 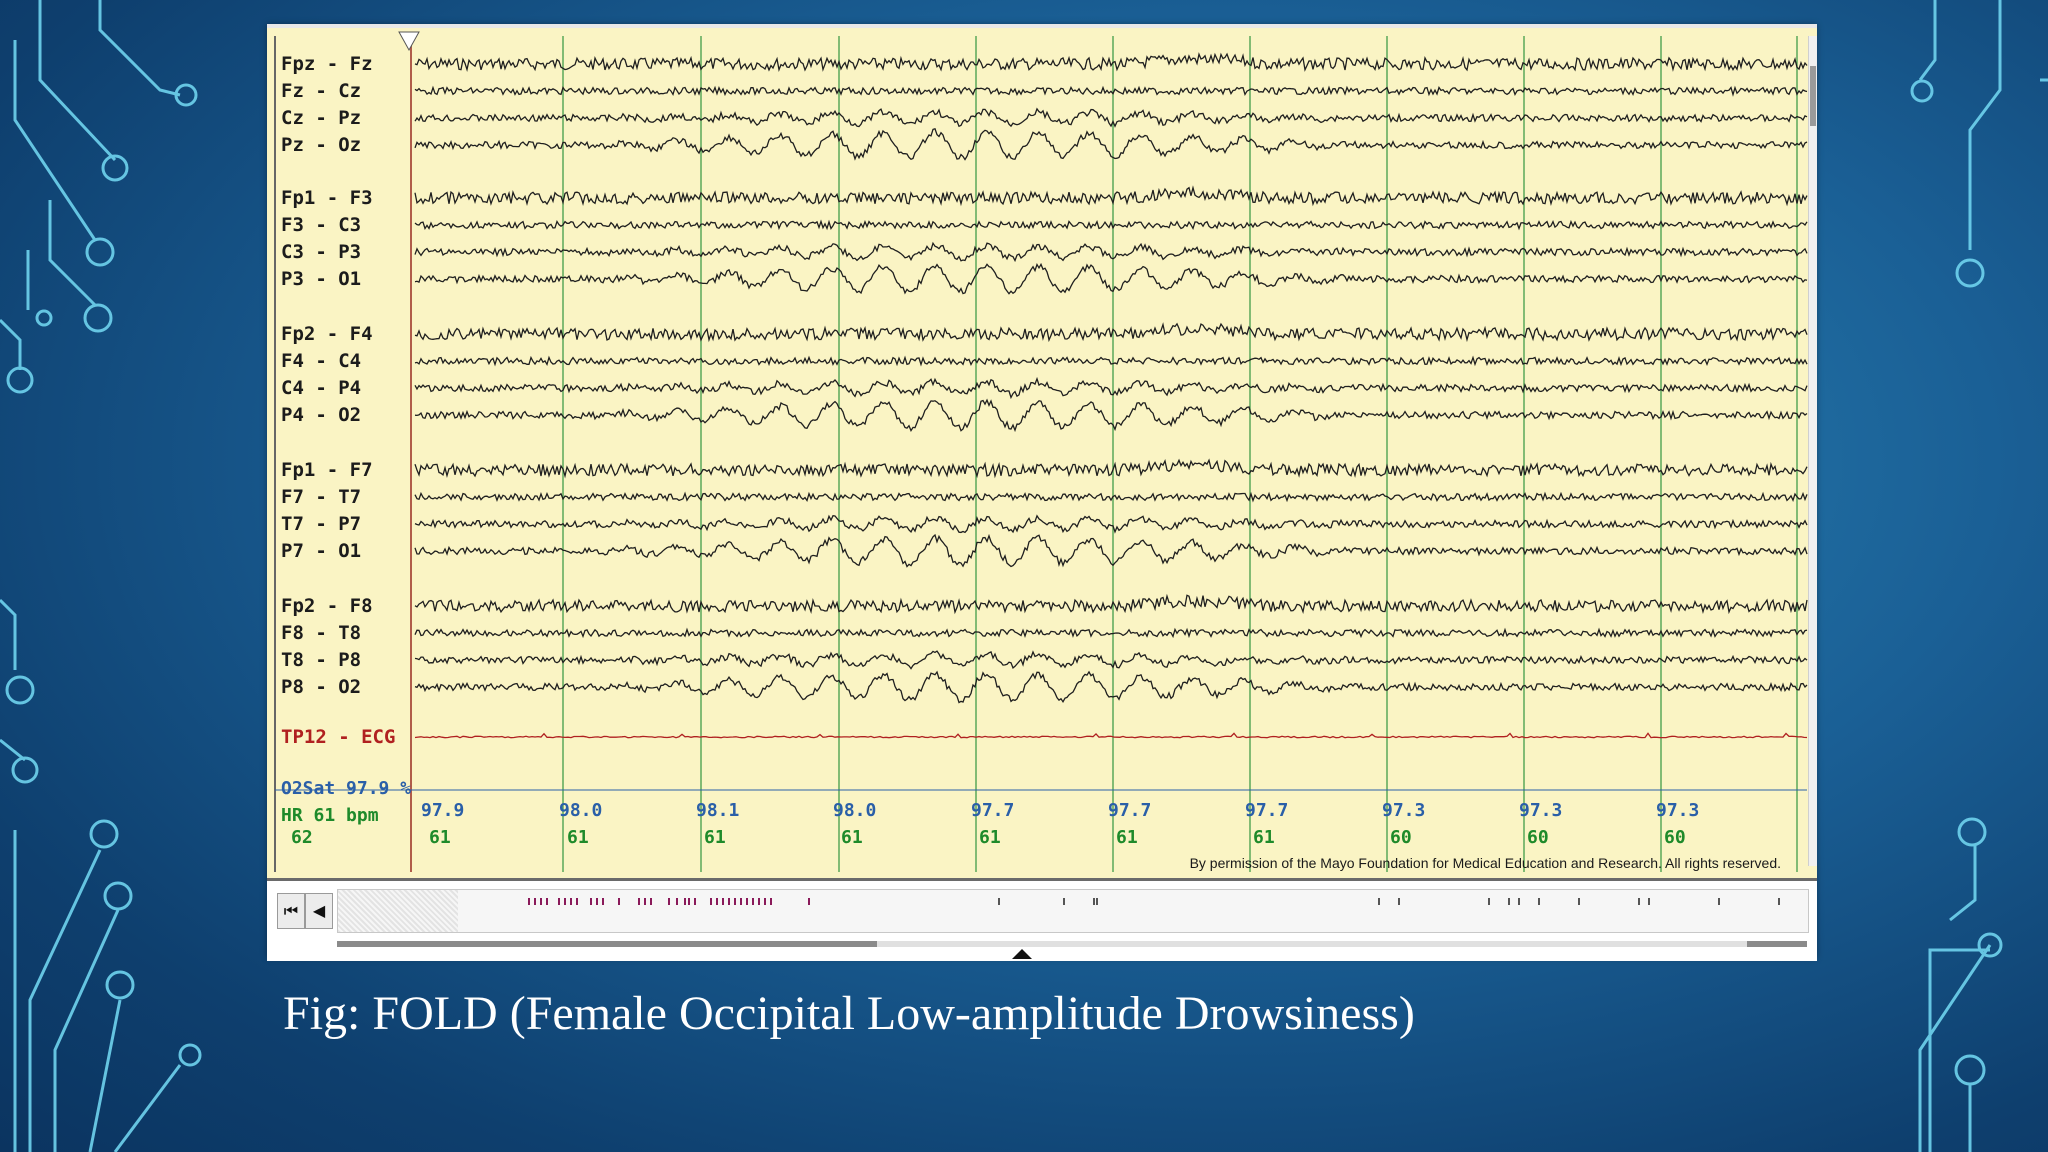 I want to click on timeline-thumb, so click(x=398, y=911).